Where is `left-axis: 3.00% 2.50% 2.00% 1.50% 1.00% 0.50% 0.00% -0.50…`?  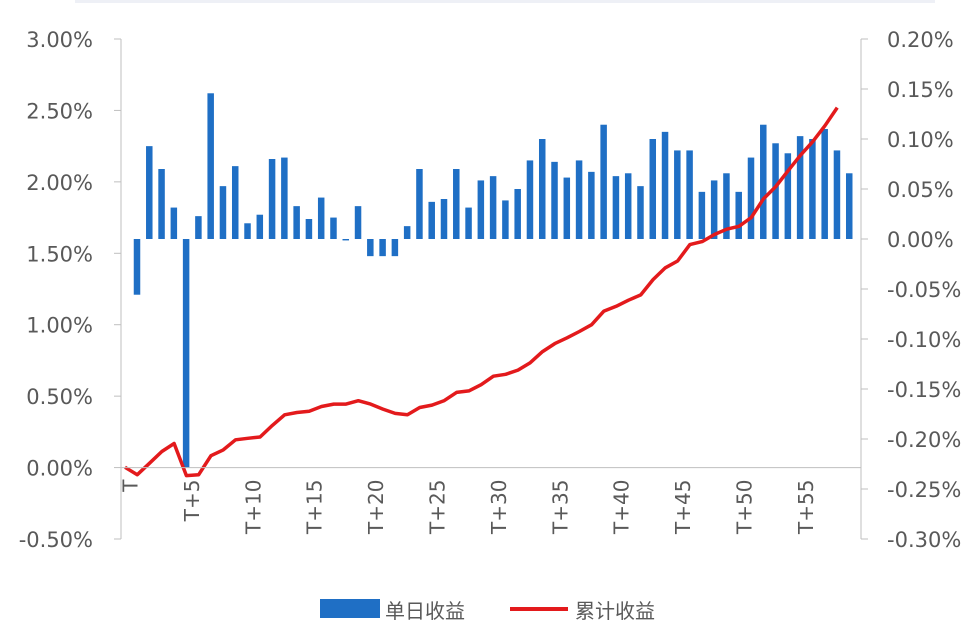
left-axis: 3.00% 2.50% 2.00% 1.50% 1.00% 0.50% 0.00% -0.50… is located at coordinates (70, 290).